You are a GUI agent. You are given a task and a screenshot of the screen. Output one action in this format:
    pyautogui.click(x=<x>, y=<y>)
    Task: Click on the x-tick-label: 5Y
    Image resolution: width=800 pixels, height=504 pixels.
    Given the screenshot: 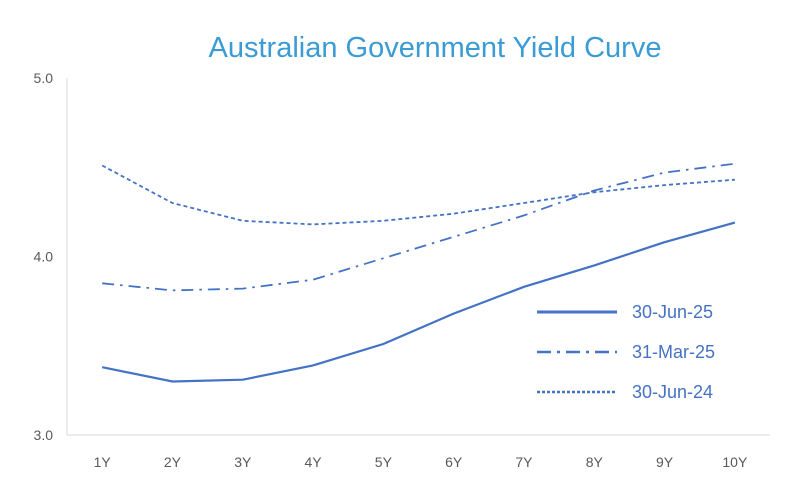 What is the action you would take?
    pyautogui.click(x=384, y=462)
    